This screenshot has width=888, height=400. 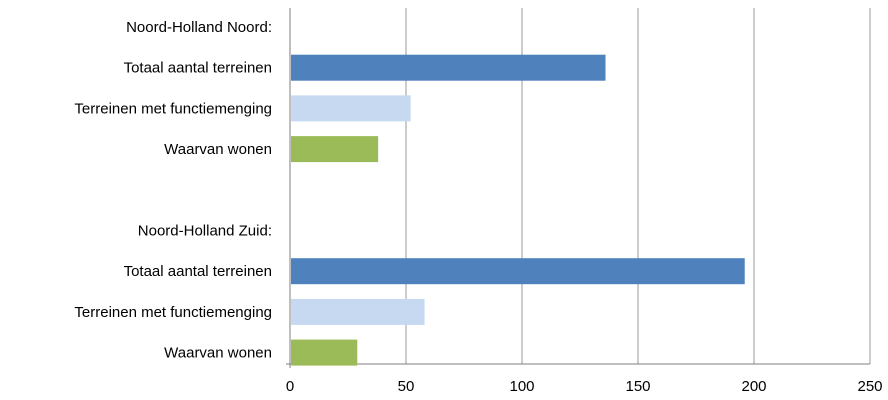 I want to click on x-tick-label: 250, so click(x=869, y=386).